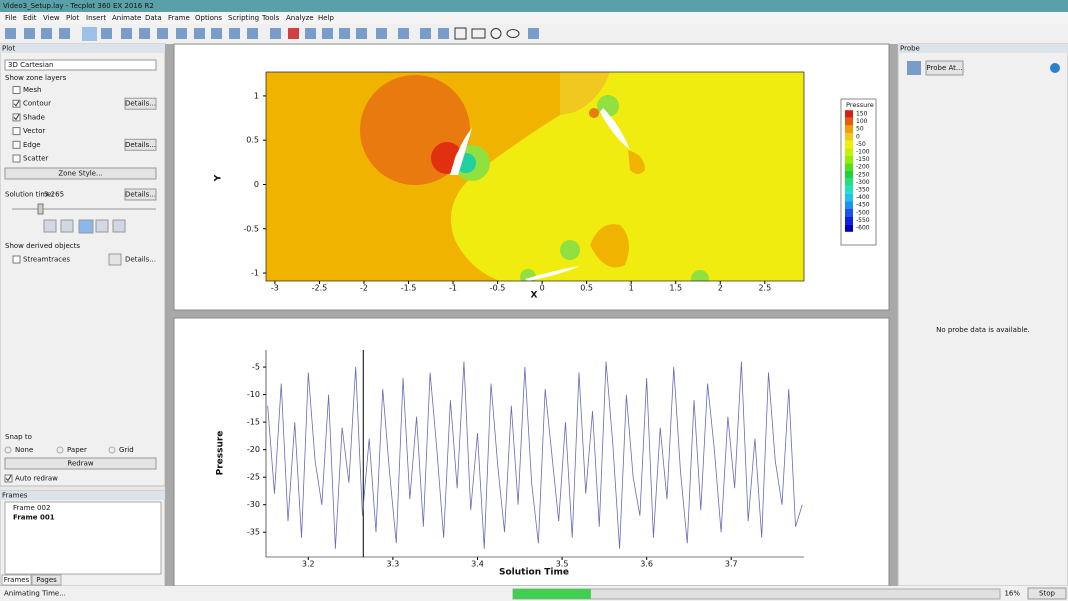 Image resolution: width=1068 pixels, height=601 pixels. Describe the element at coordinates (409, 288) in the screenshot. I see `x-tick-label: -1.5` at that location.